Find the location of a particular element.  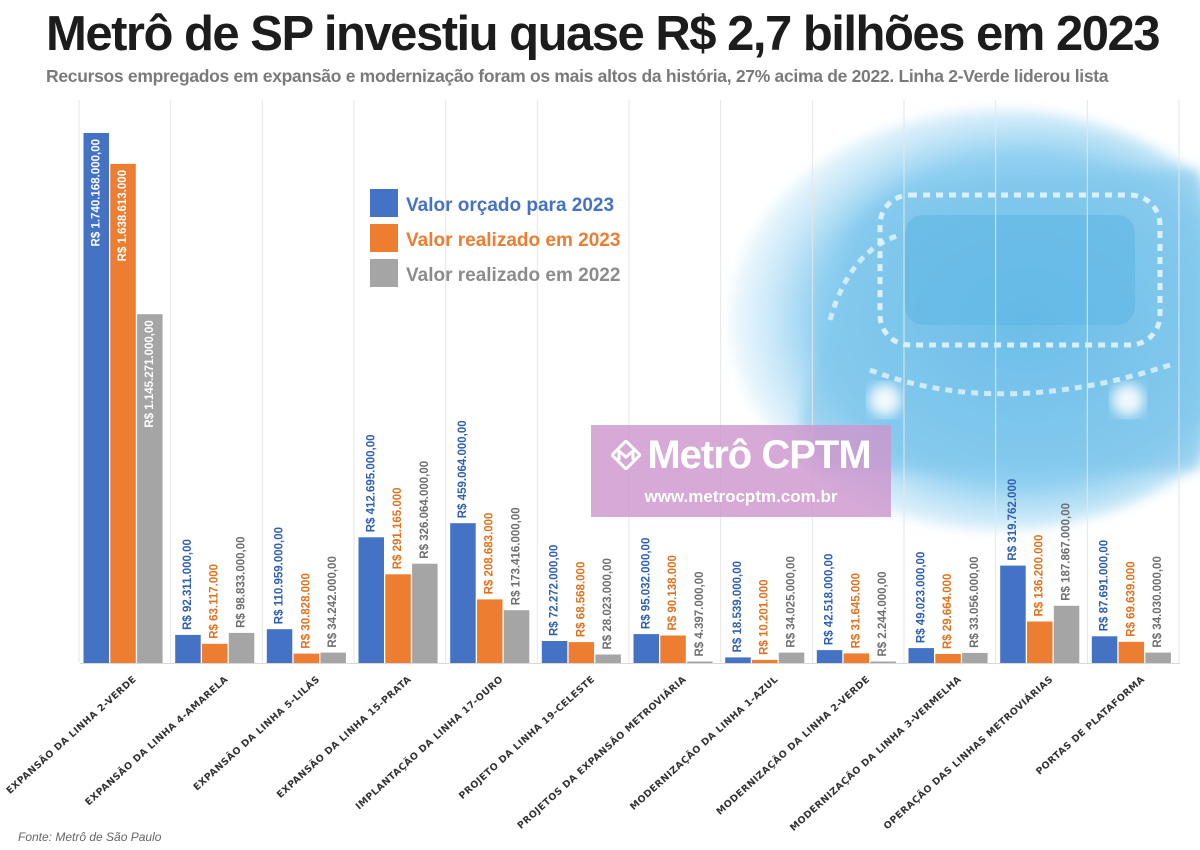

category-label: EXPANSÃO DA LINHA 4-AMARELA is located at coordinates (156, 741).